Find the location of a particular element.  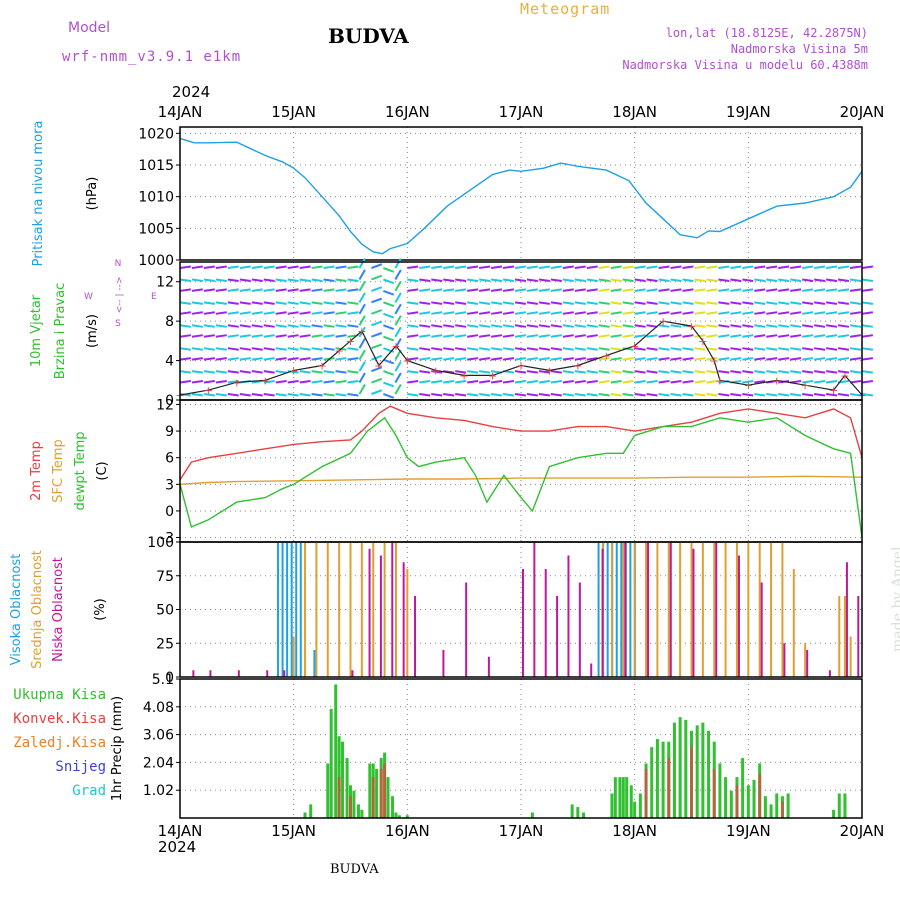

xtick-label-bottom: 18JAN is located at coordinates (634, 831).